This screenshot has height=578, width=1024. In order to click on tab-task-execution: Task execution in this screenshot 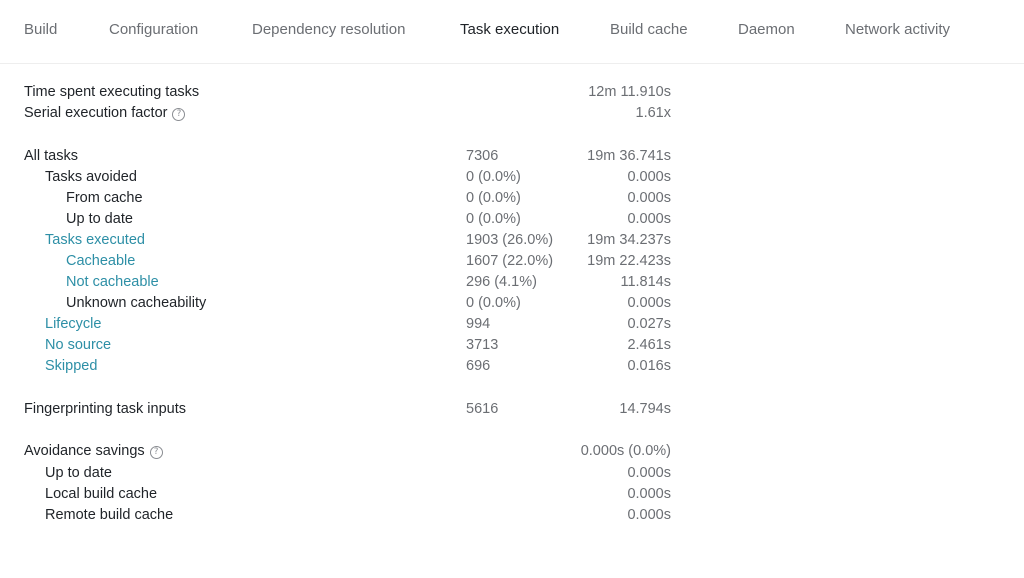, I will do `click(510, 29)`.